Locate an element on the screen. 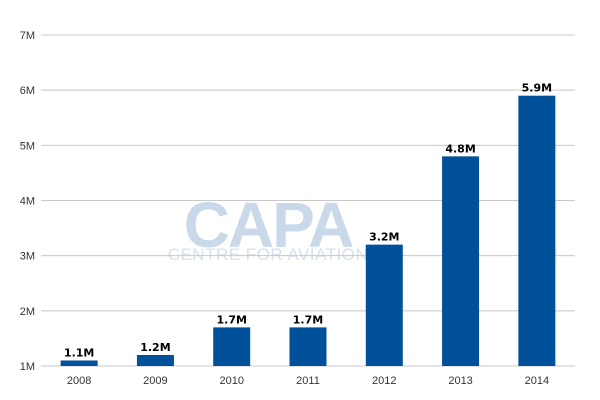 Image resolution: width=600 pixels, height=400 pixels. x-axis: 2008 2009 2010 2011 2012 2013 2014 is located at coordinates (308, 381).